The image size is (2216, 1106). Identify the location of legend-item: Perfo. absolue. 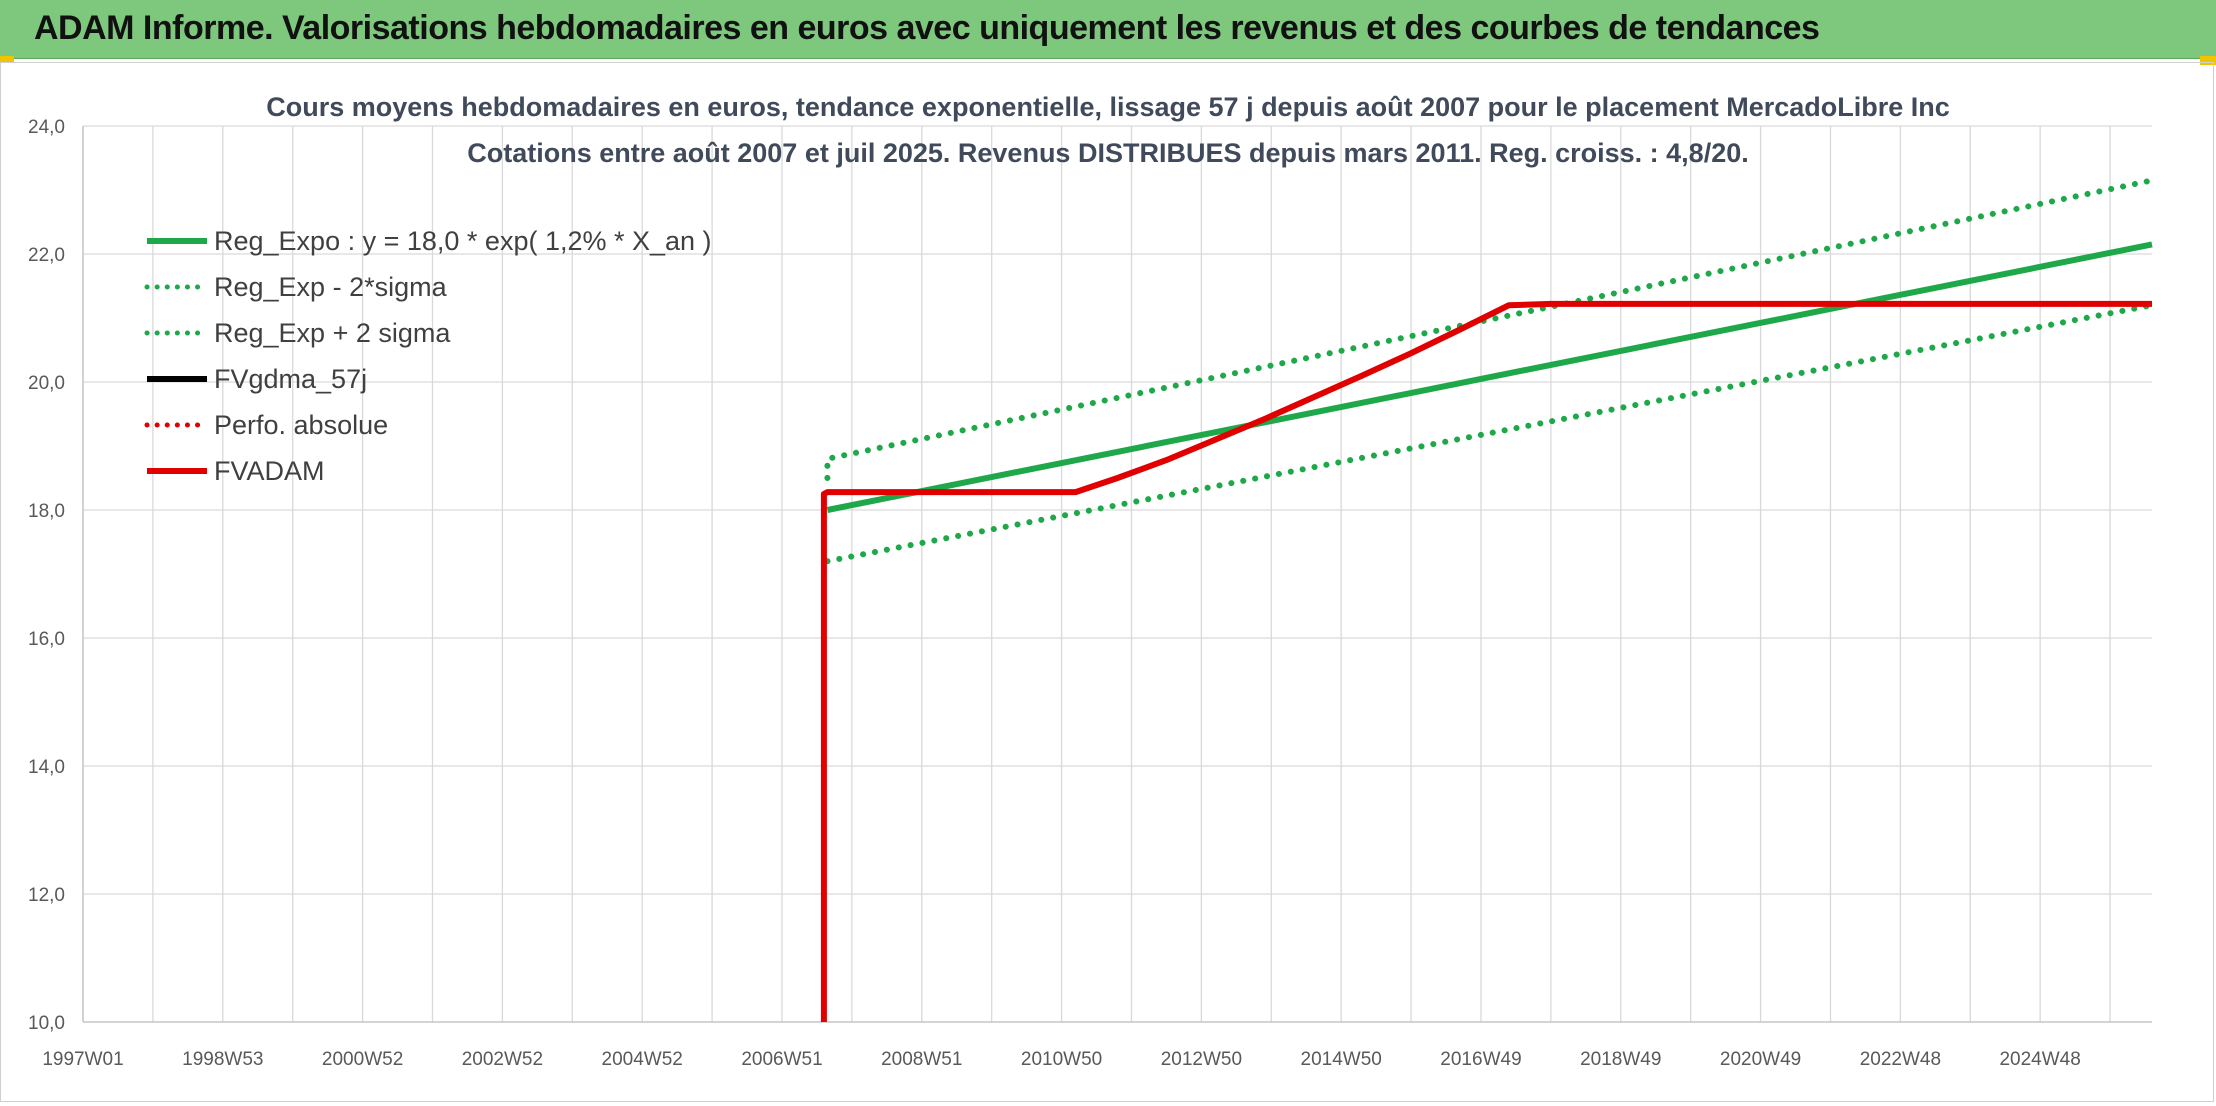
(428, 425).